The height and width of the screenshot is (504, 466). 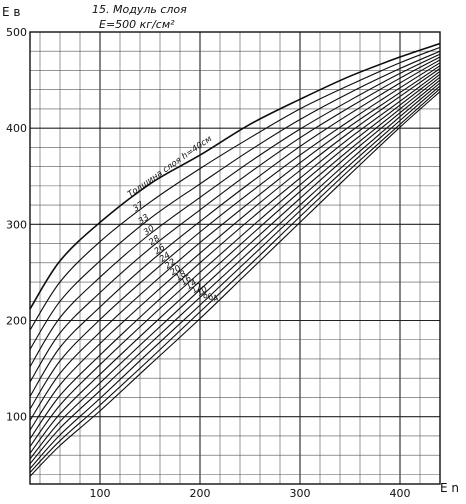 What do you see at coordinates (138, 207) in the screenshot?
I see `curve-label: 37` at bounding box center [138, 207].